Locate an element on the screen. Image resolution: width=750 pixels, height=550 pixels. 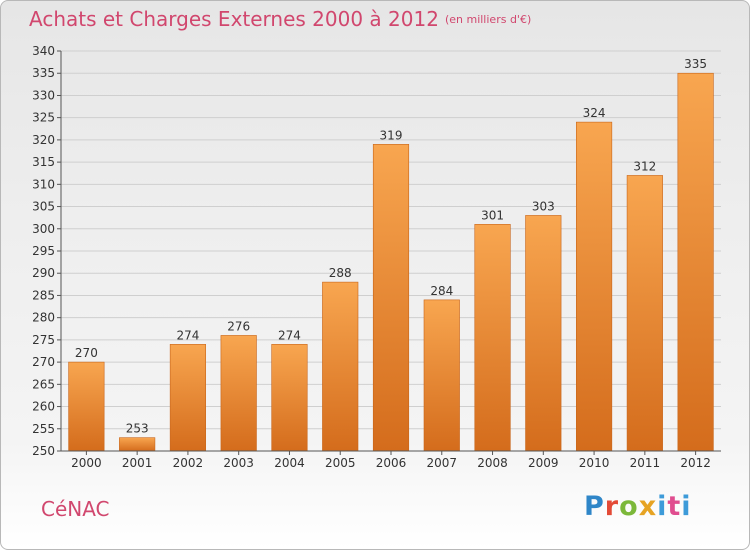
y-tick-label: 330 is located at coordinates (43, 95).